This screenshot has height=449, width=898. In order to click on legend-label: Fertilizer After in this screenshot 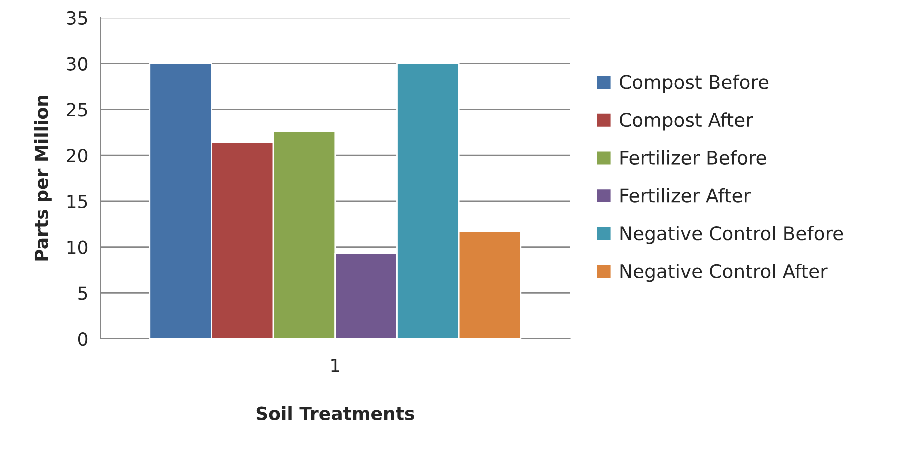, I will do `click(686, 195)`.